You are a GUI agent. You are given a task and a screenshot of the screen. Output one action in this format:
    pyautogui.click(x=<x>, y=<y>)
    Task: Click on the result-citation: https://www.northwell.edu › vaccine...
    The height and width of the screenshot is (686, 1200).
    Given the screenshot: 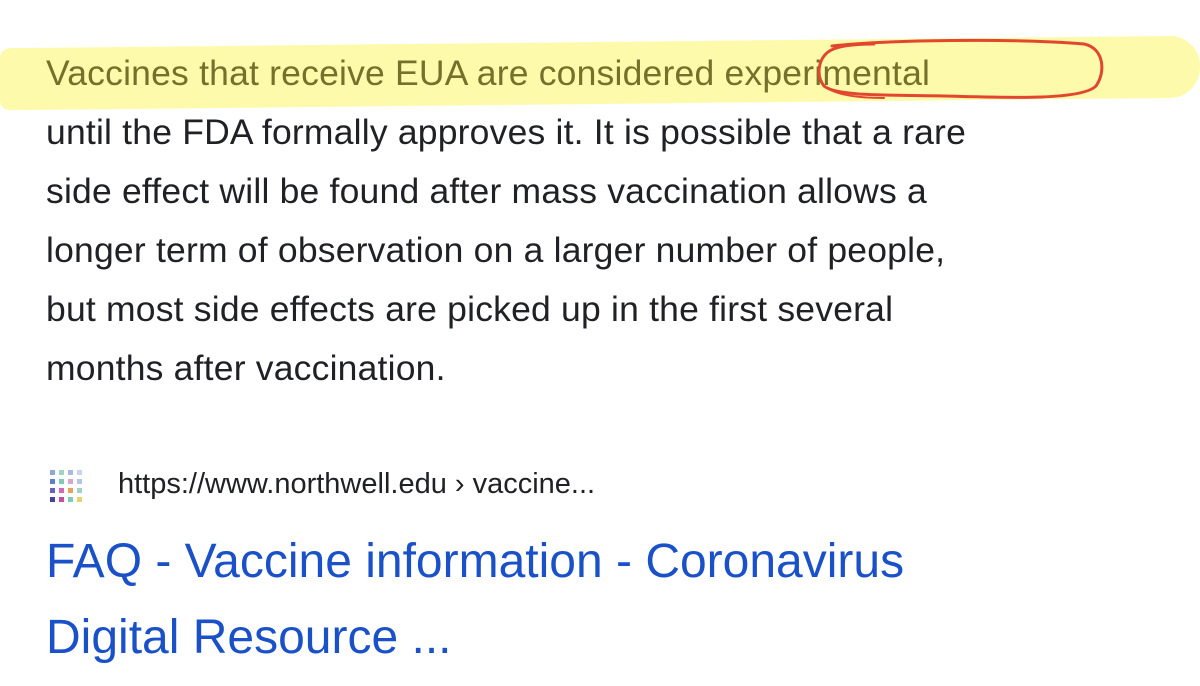 What is the action you would take?
    pyautogui.click(x=606, y=487)
    